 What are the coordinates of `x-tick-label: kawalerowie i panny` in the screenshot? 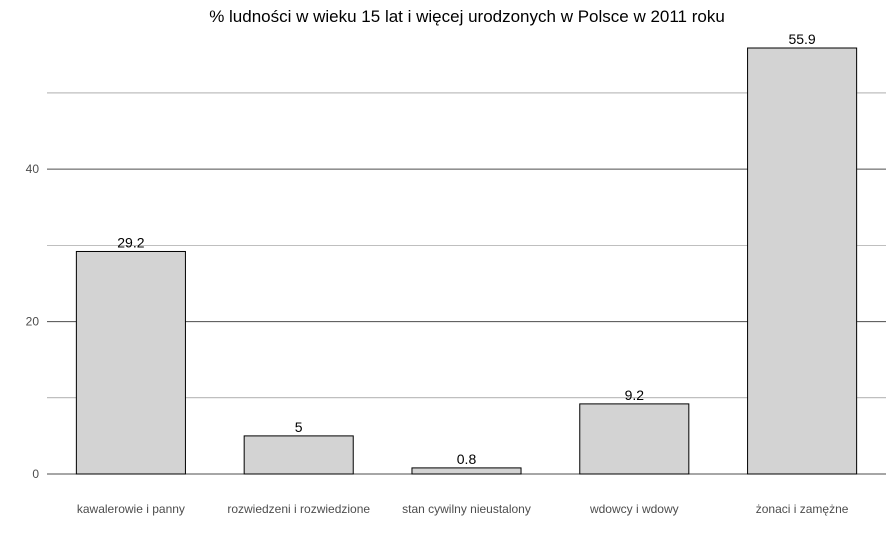 It's located at (131, 509).